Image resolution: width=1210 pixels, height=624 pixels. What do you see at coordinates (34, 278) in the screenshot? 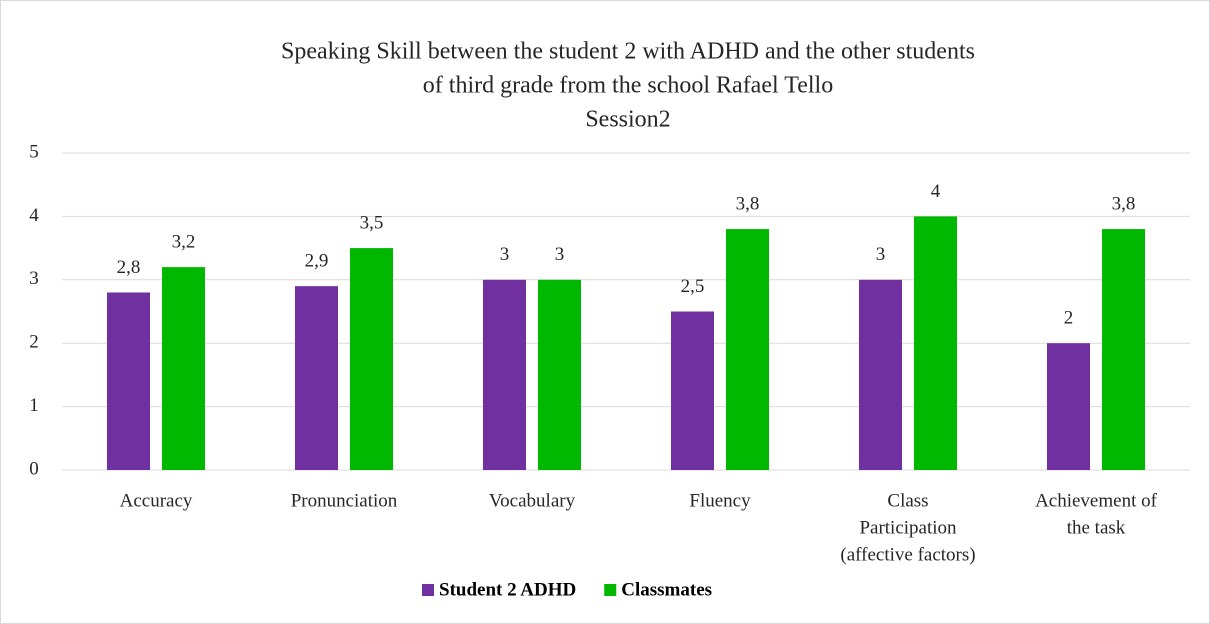
I see `y-tick-label: 3` at bounding box center [34, 278].